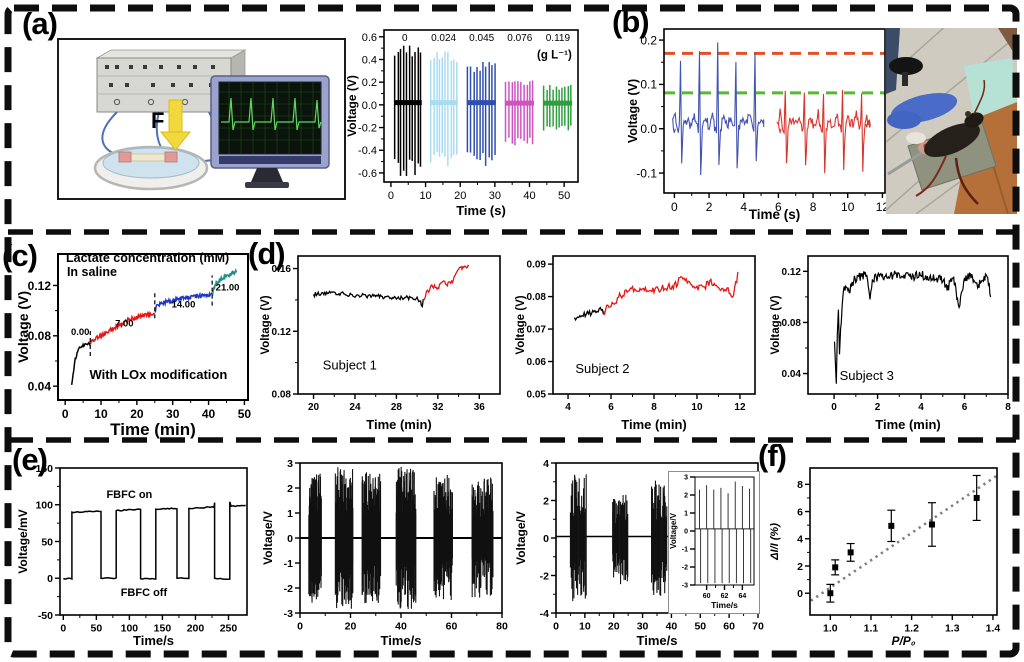 The height and width of the screenshot is (662, 1024). Describe the element at coordinates (792, 374) in the screenshot. I see `svg-text: 0.04` at that location.